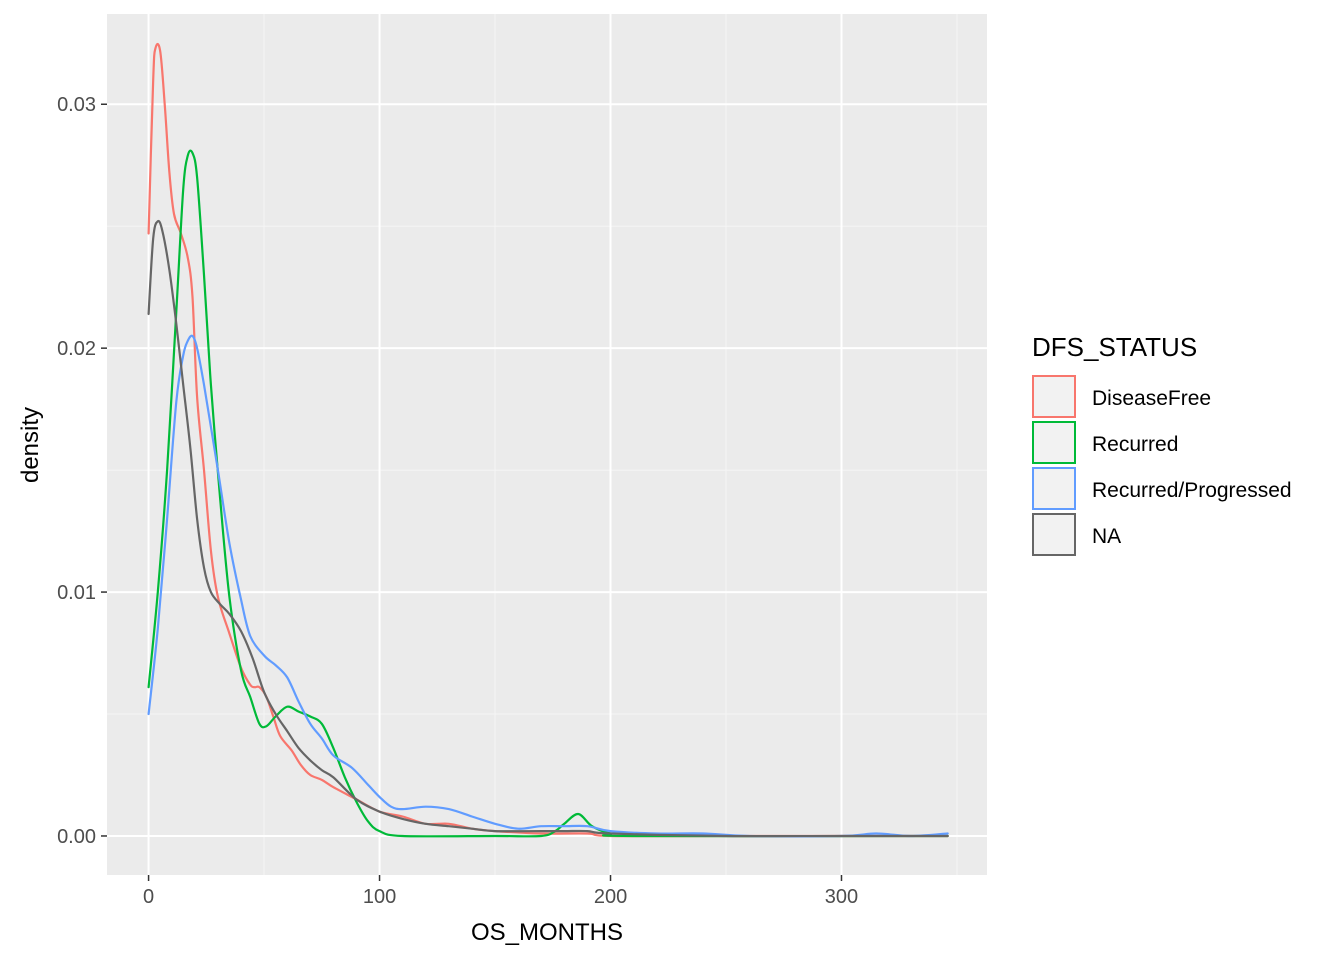 Image resolution: width=1344 pixels, height=965 pixels. Describe the element at coordinates (1135, 444) in the screenshot. I see `legend-label-recurred: Recurred` at that location.